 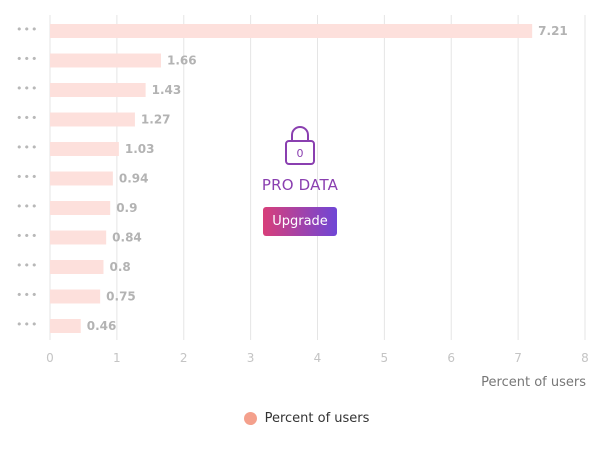 I want to click on data-label: 7.21, so click(x=553, y=31).